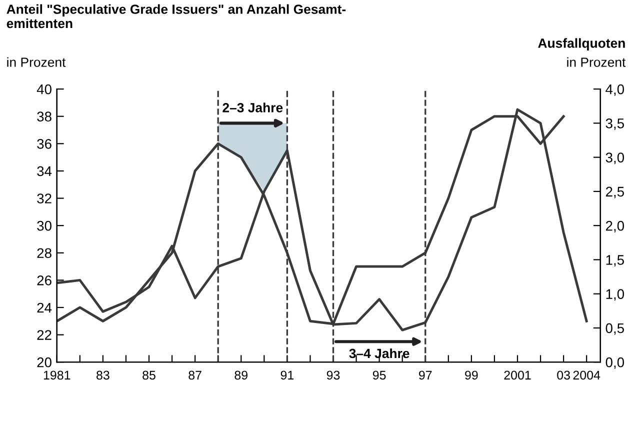 Image resolution: width=632 pixels, height=424 pixels. What do you see at coordinates (103, 375) in the screenshot?
I see `x-tick-label: 83` at bounding box center [103, 375].